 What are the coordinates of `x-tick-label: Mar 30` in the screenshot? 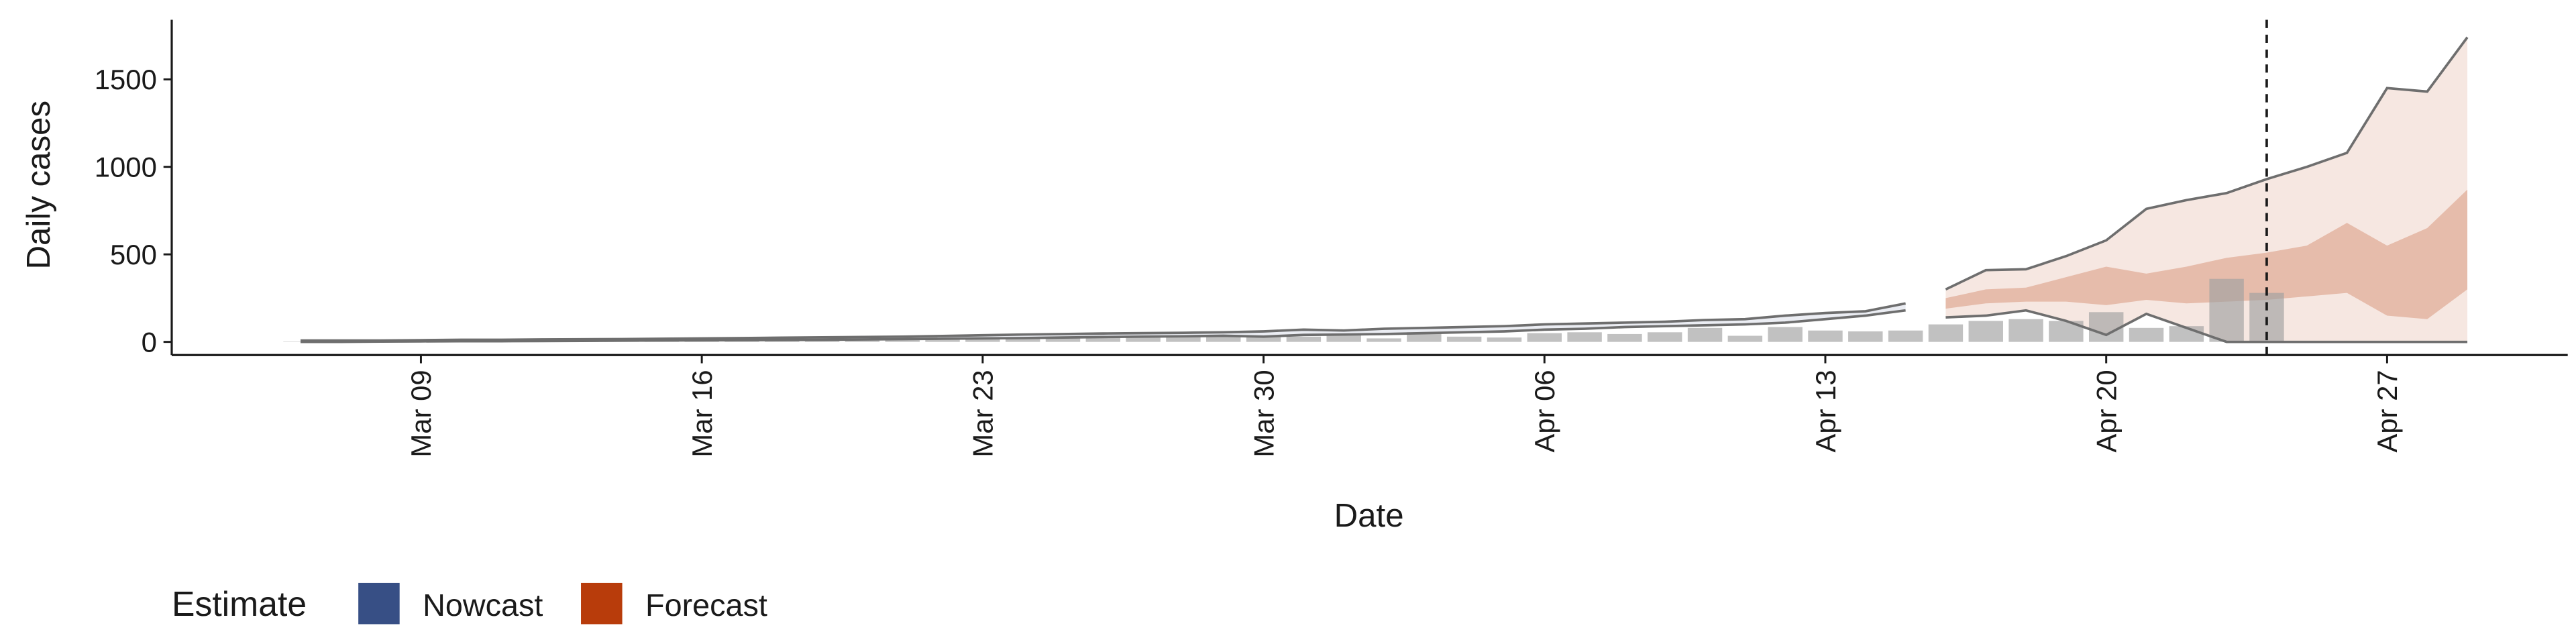 It's located at (1263, 413).